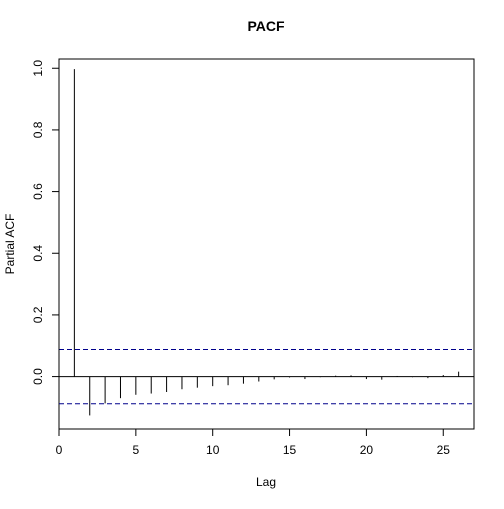 The image size is (504, 509). I want to click on chart-title: PACF, so click(266, 26).